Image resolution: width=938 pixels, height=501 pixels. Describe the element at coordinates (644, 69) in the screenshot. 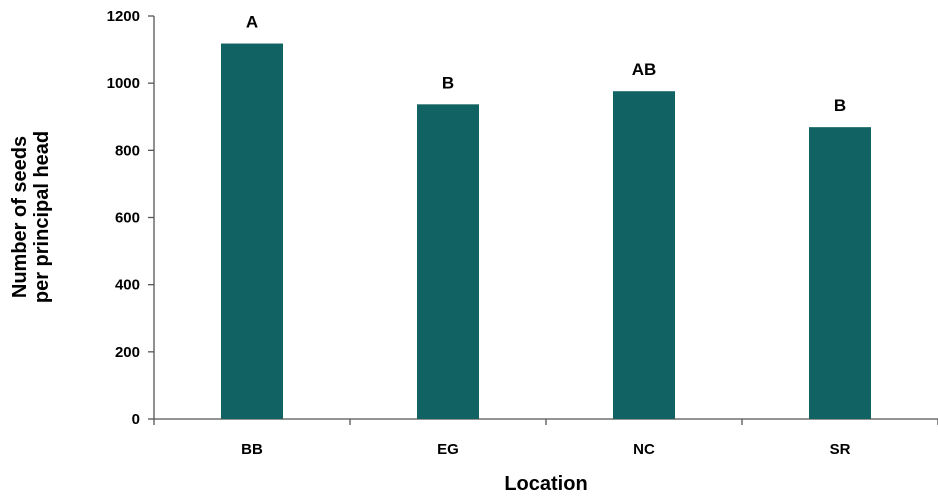

I see `significance-label: AB` at that location.